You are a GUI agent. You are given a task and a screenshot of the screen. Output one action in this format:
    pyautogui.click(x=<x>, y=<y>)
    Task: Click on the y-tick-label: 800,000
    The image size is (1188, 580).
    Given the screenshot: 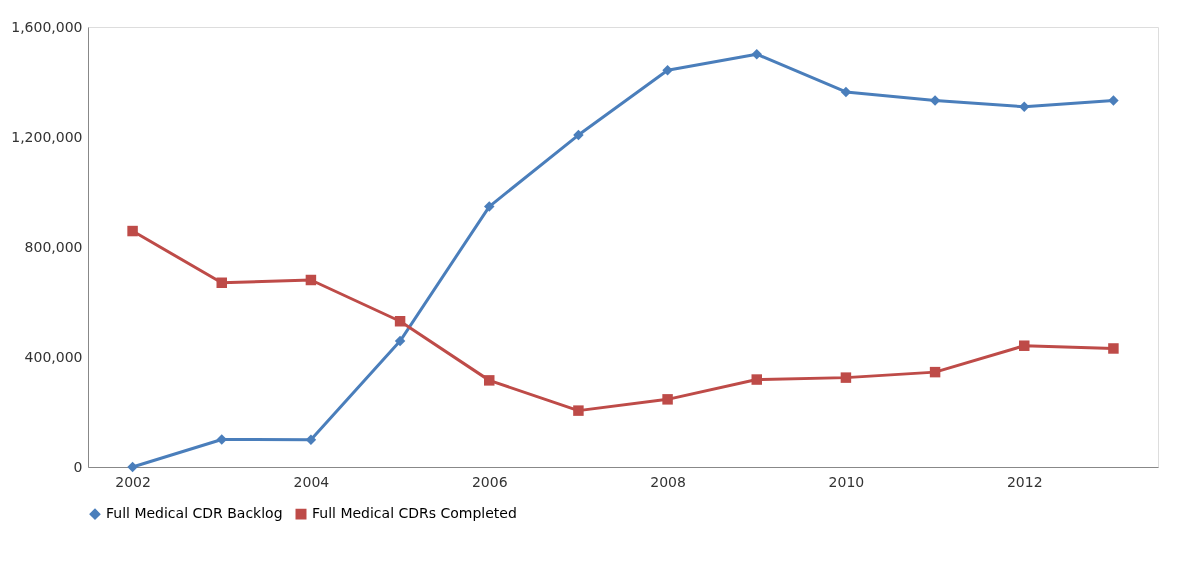 What is the action you would take?
    pyautogui.click(x=53, y=246)
    